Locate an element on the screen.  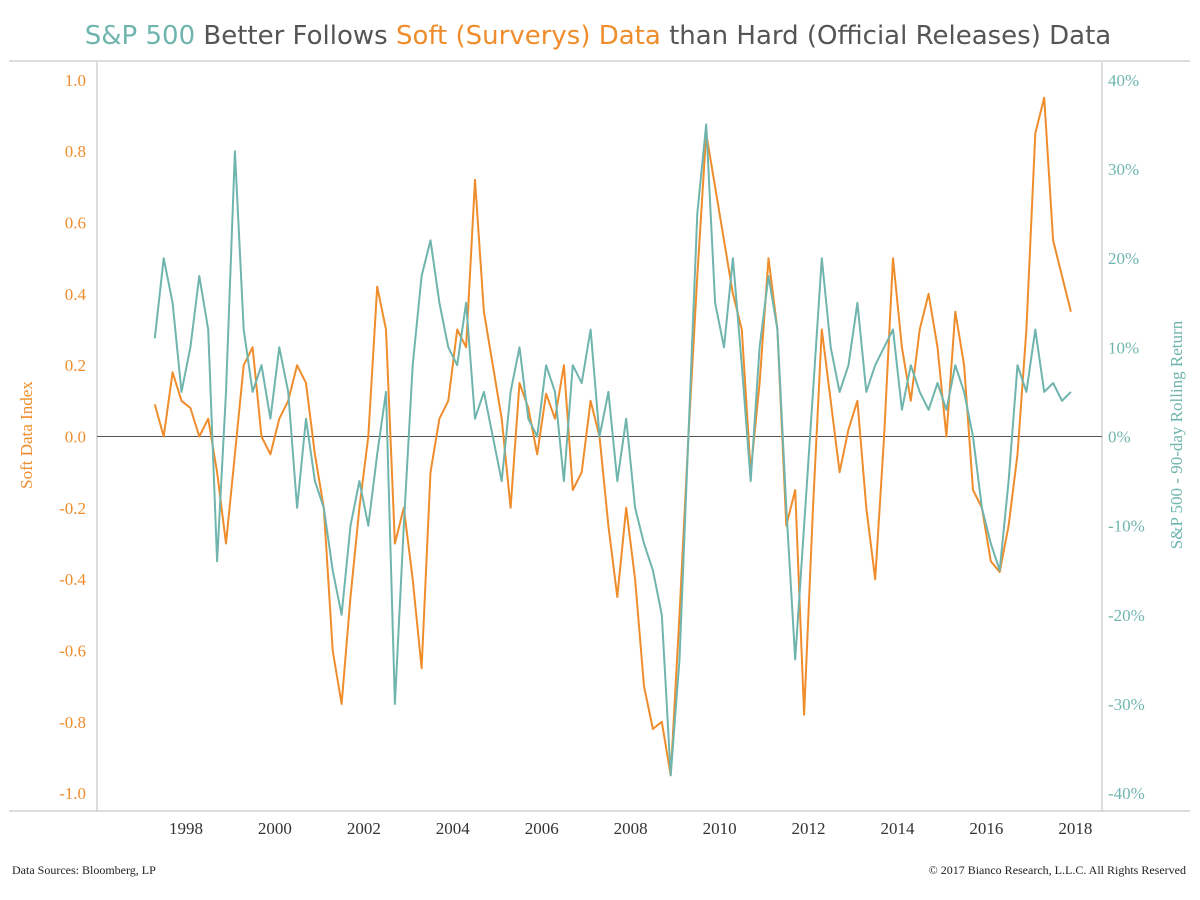
y-tick-left: 0.0 is located at coordinates (75, 437).